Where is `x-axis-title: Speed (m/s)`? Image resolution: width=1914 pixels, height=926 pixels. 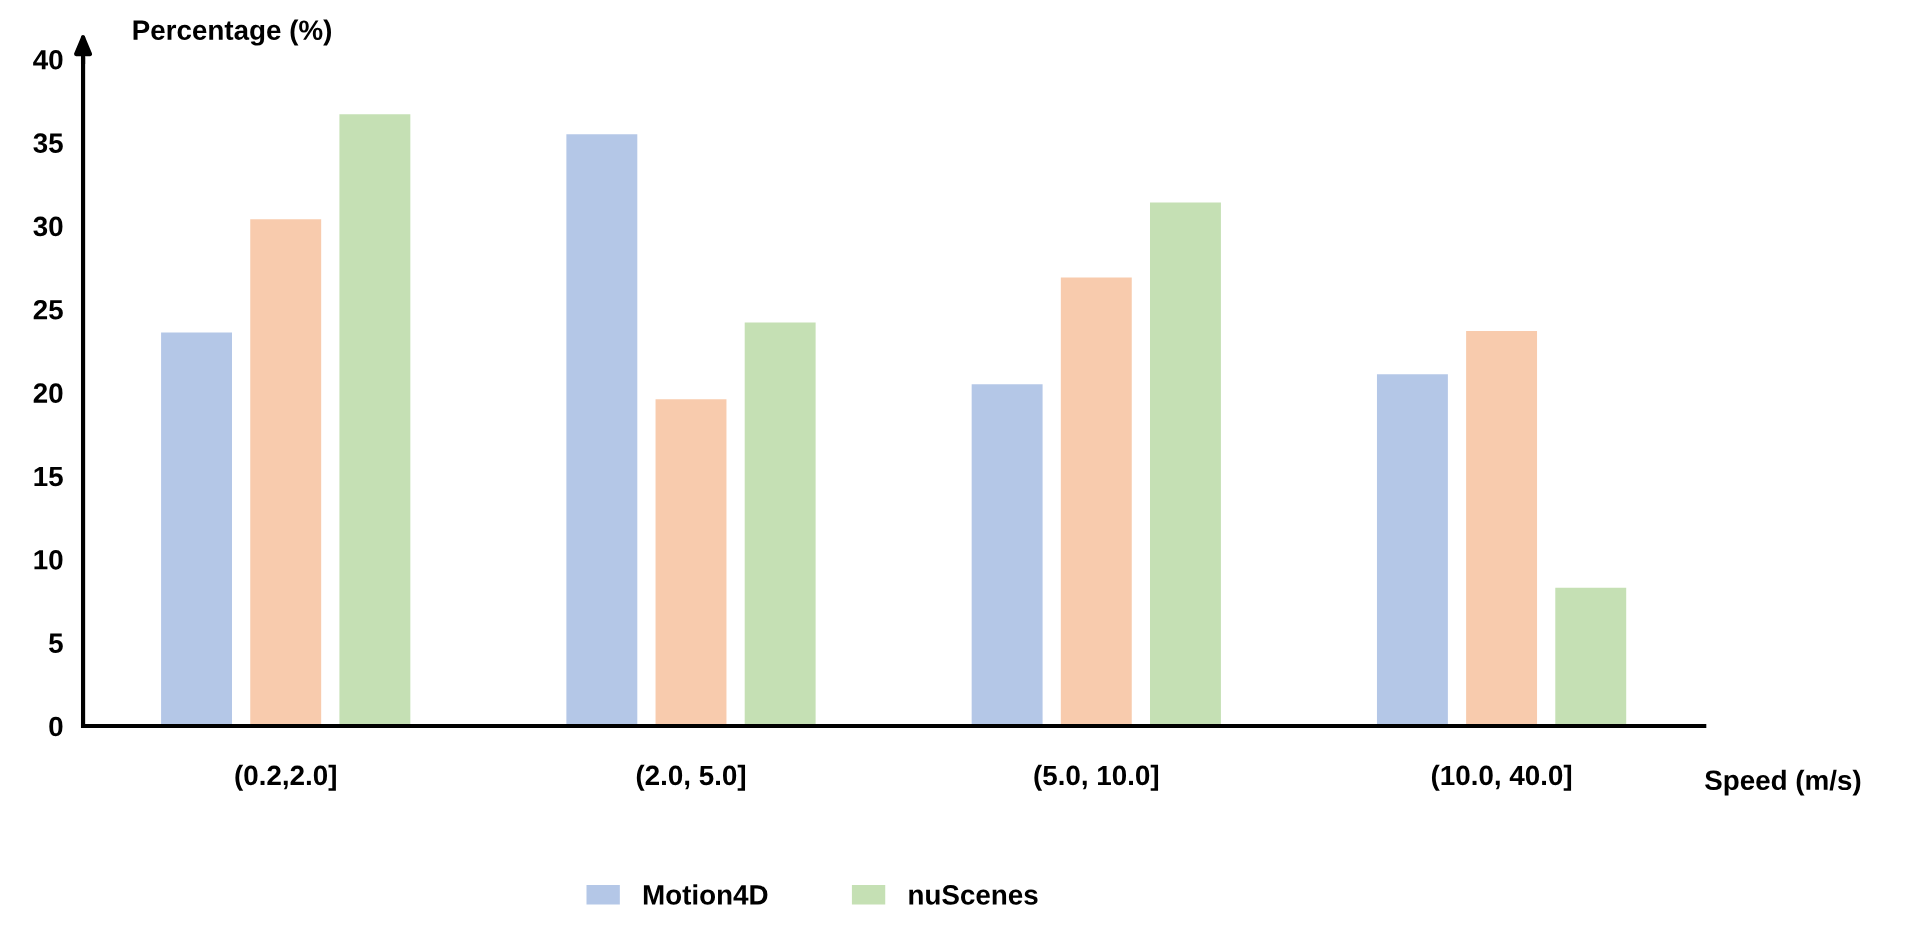
x-axis-title: Speed (m/s) is located at coordinates (1783, 782).